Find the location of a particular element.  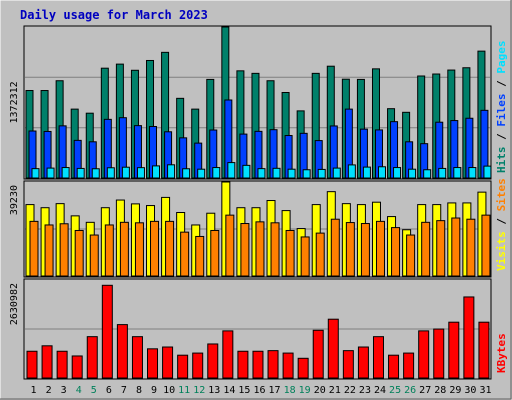

panel-middle-side-label: Visits / Sites is located at coordinates (501, 224).